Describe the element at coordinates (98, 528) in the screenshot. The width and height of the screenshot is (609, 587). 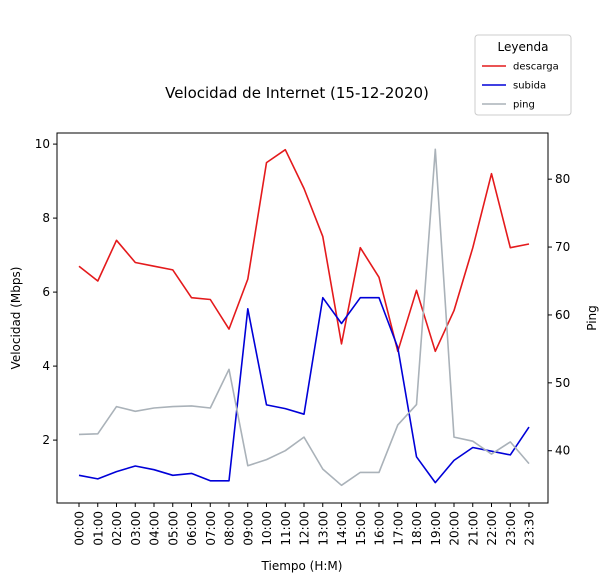
I see `x-tick-label: 01:00` at that location.